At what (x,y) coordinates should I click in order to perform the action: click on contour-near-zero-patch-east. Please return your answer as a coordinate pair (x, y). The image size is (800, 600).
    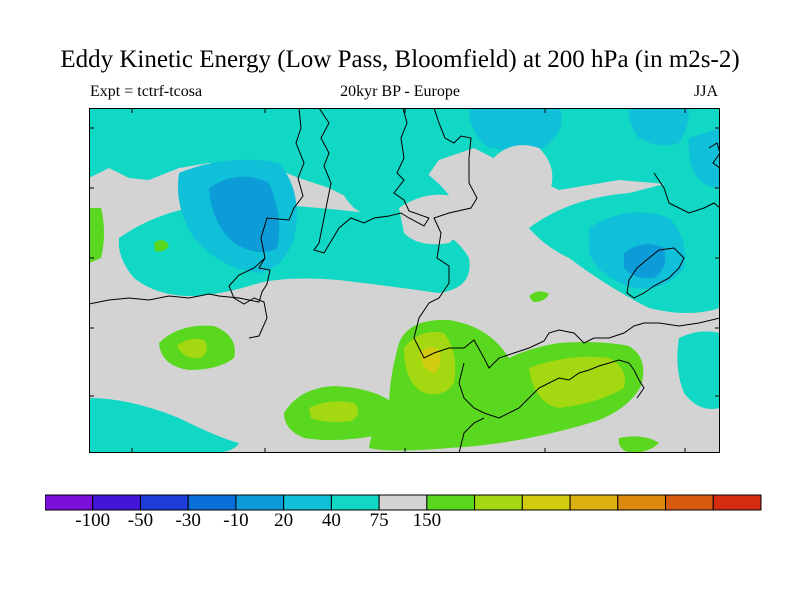
    Looking at the image, I should click on (521, 171).